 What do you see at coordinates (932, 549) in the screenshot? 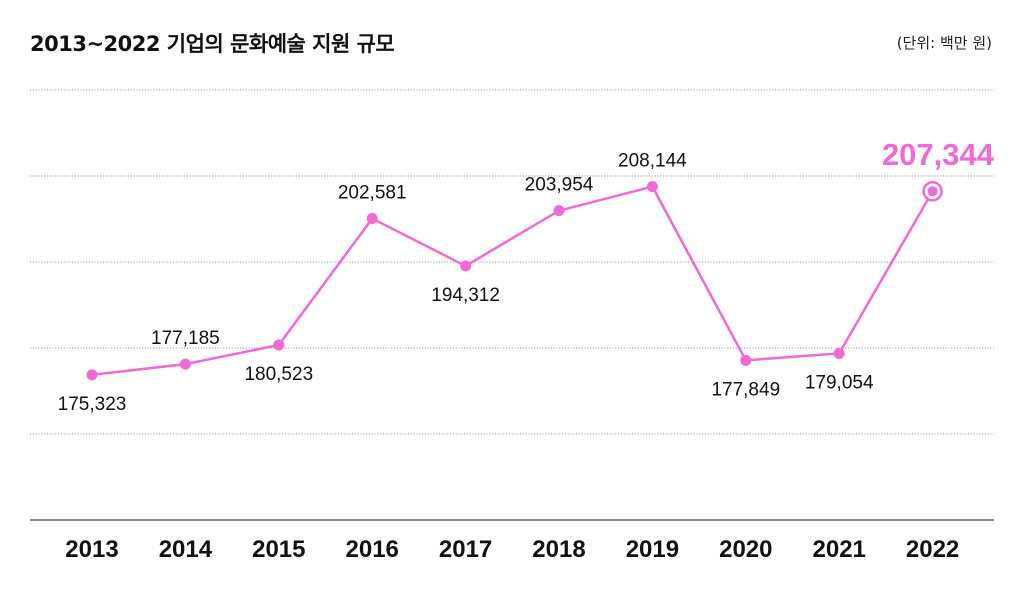
I see `x-tick-label: 2022` at bounding box center [932, 549].